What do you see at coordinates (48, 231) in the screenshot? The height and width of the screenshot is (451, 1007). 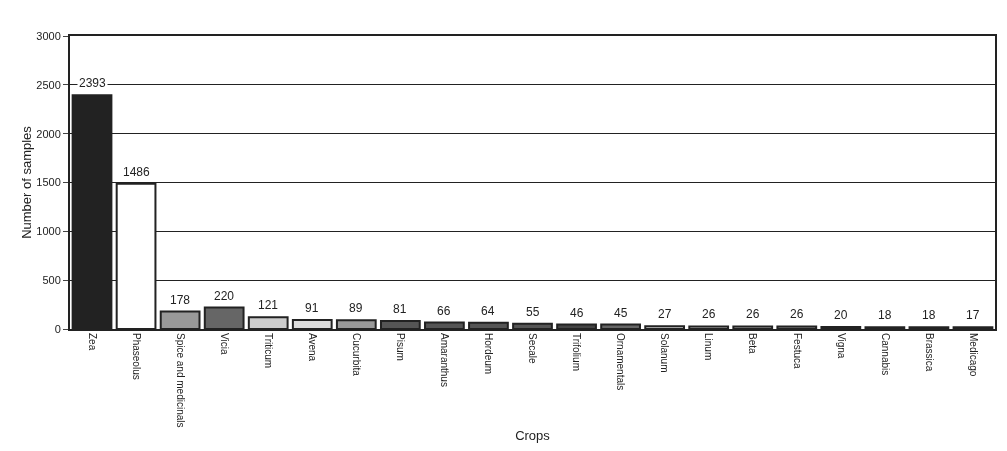 I see `y-tick-label: 1000` at bounding box center [48, 231].